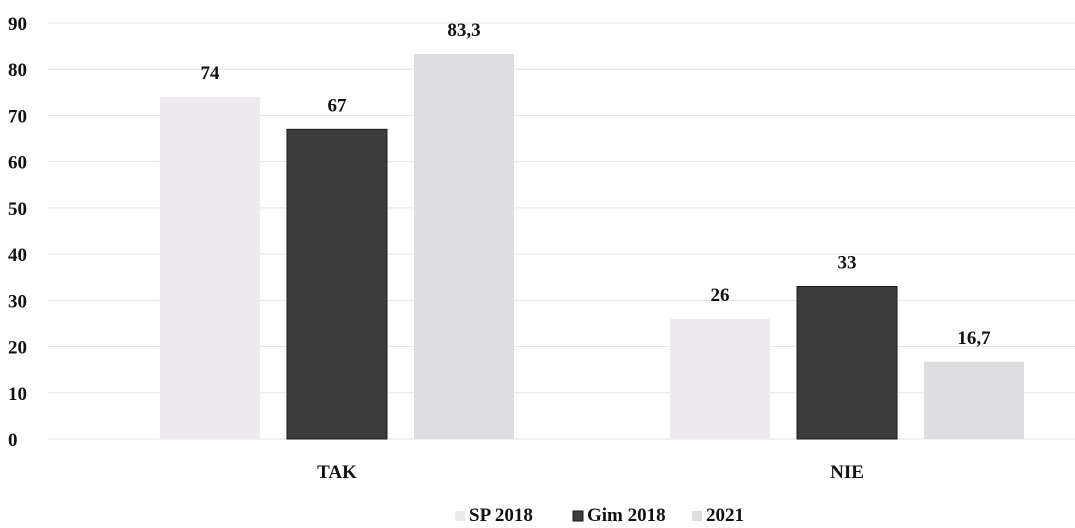 This screenshot has width=1075, height=528. I want to click on y-axis-ticks: 0 10 20 30 40 50 60 70 80 90, so click(17, 232).